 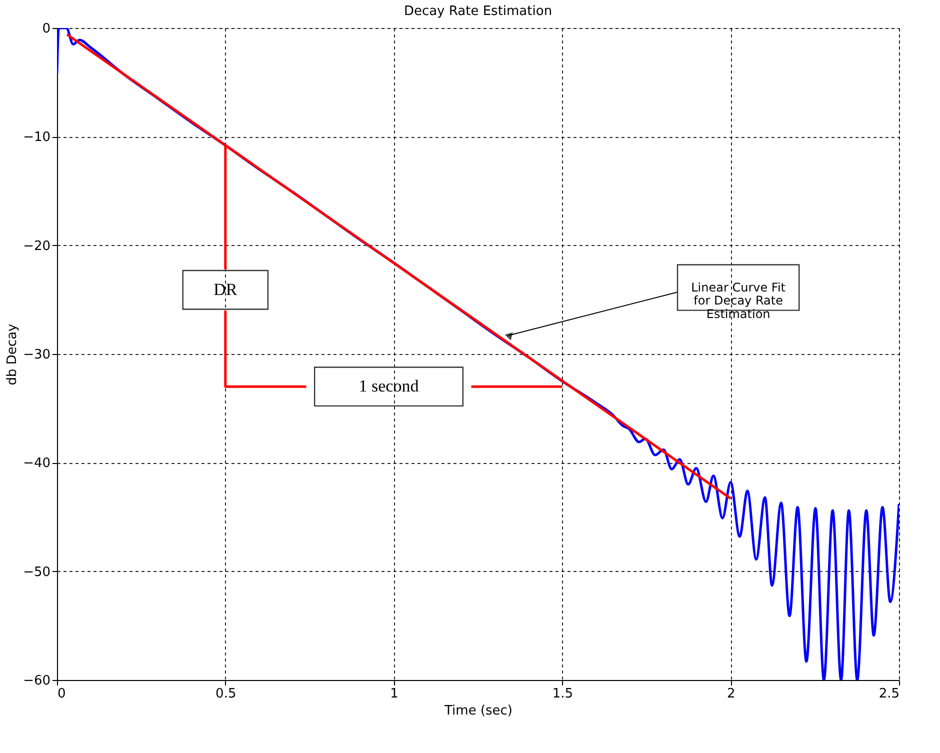 What do you see at coordinates (62, 694) in the screenshot?
I see `x-tick-label: 0` at bounding box center [62, 694].